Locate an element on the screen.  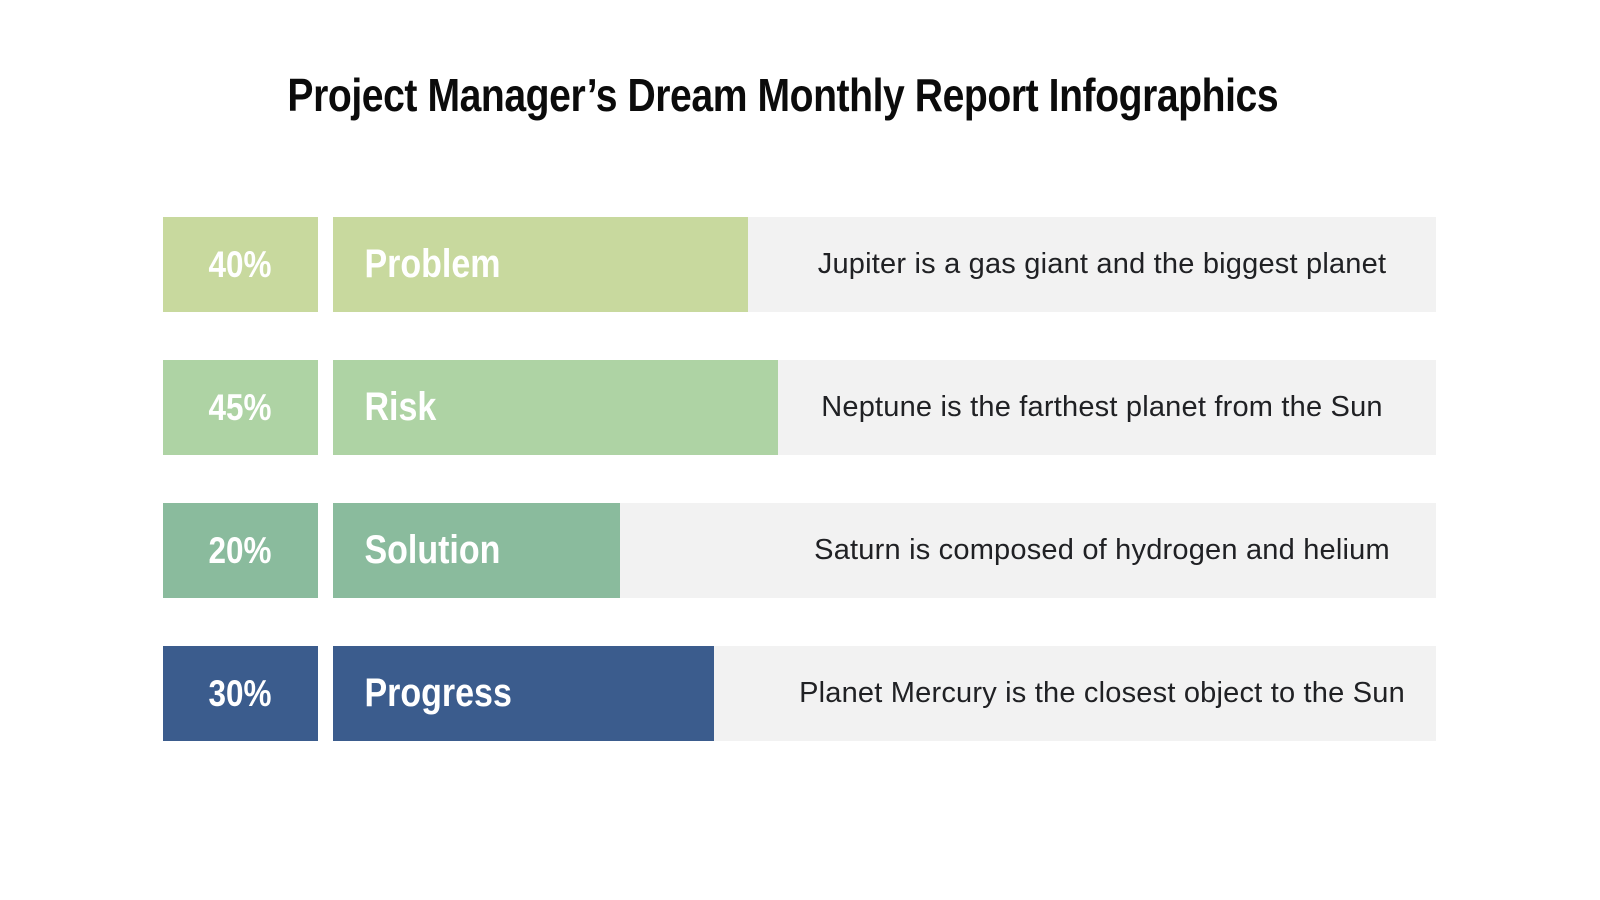
percent-value: 30% is located at coordinates (240, 693).